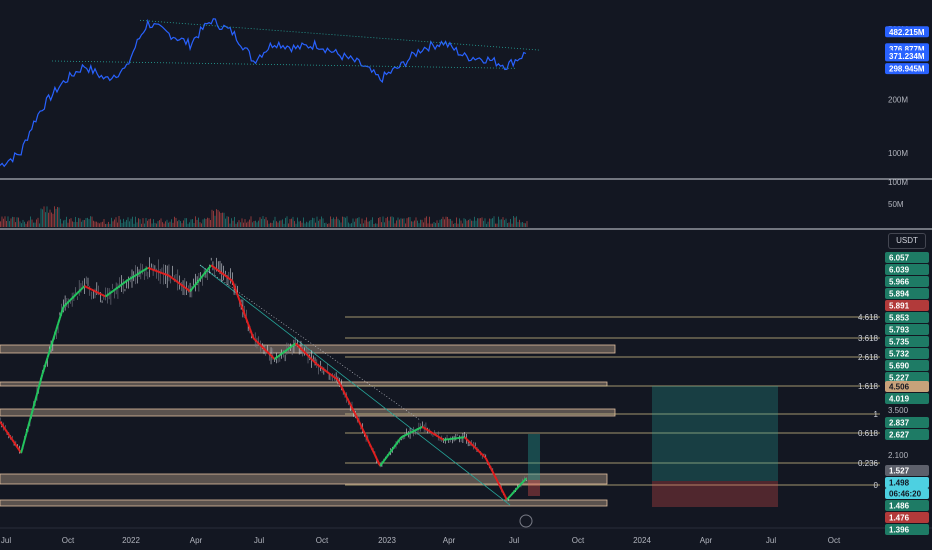  What do you see at coordinates (526, 521) in the screenshot?
I see `event-marker-icon` at bounding box center [526, 521].